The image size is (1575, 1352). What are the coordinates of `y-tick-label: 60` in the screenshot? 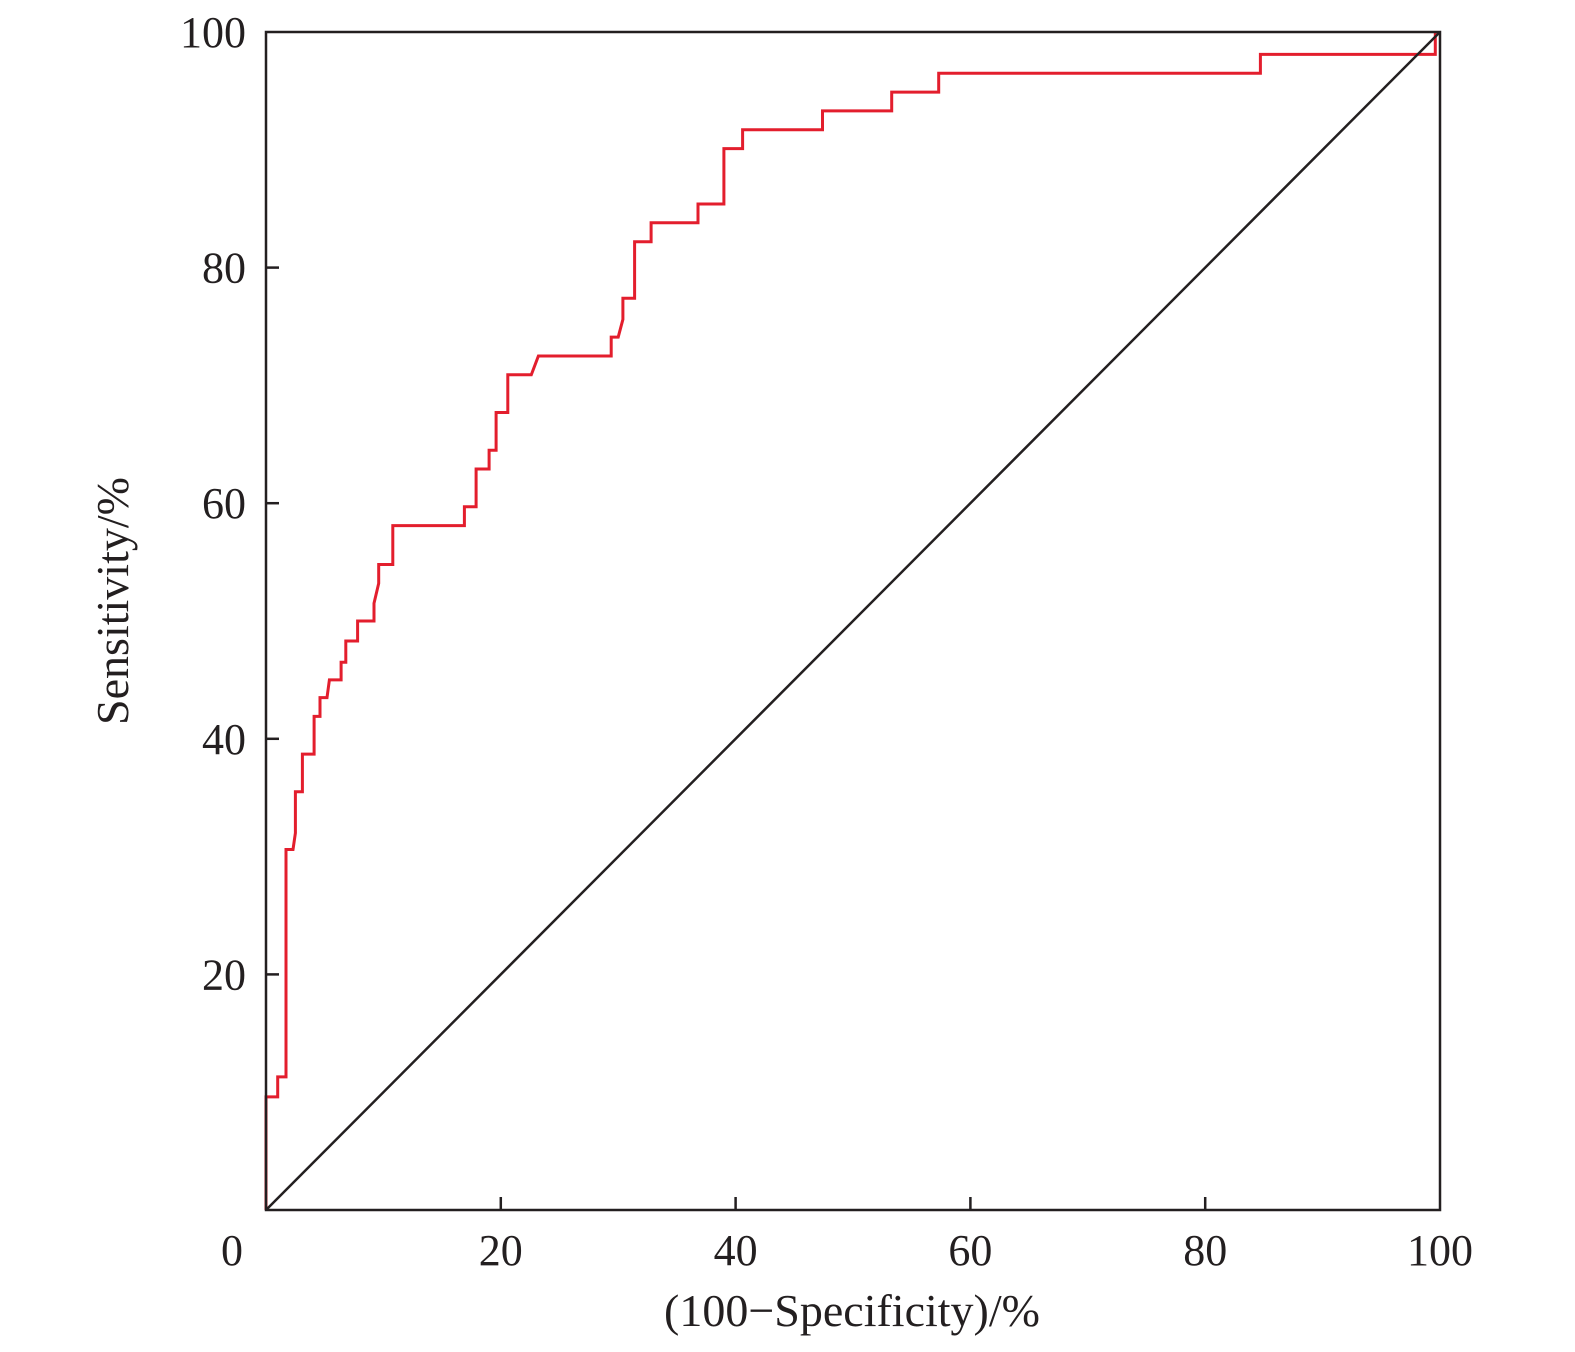 It's located at (224, 503).